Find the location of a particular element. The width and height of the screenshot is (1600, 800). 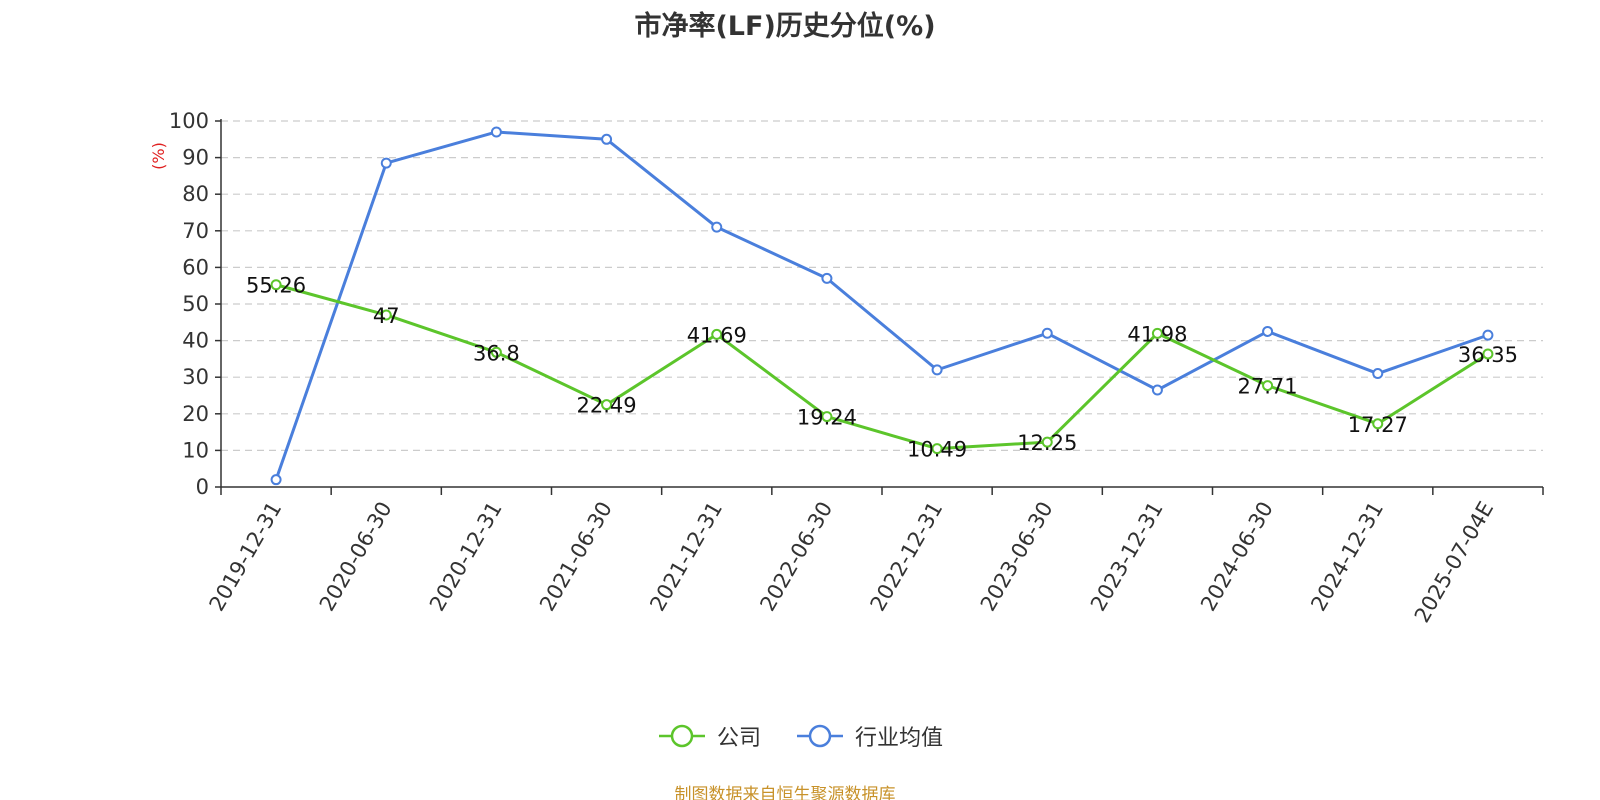

data-label: 47 is located at coordinates (386, 316).